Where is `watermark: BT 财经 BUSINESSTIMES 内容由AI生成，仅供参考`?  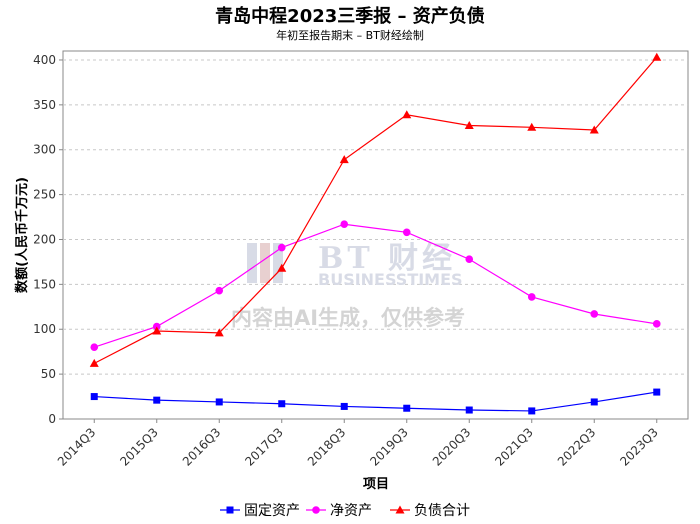 watermark: BT 财经 BUSINESSTIMES 内容由AI生成，仅供参考 is located at coordinates (348, 285).